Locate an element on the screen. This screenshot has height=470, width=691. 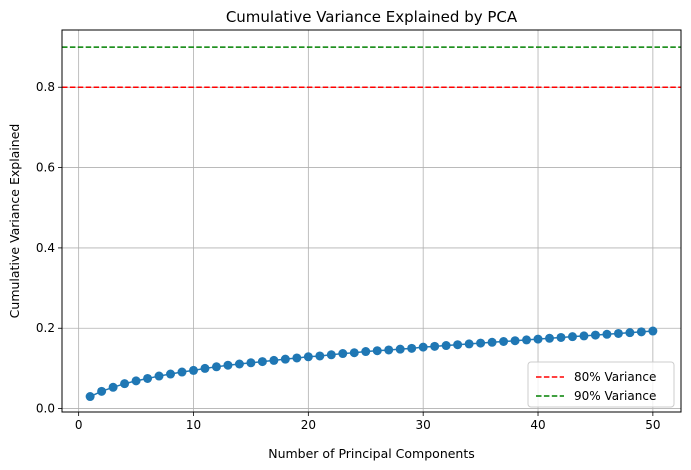
legend-box is located at coordinates (601, 384).